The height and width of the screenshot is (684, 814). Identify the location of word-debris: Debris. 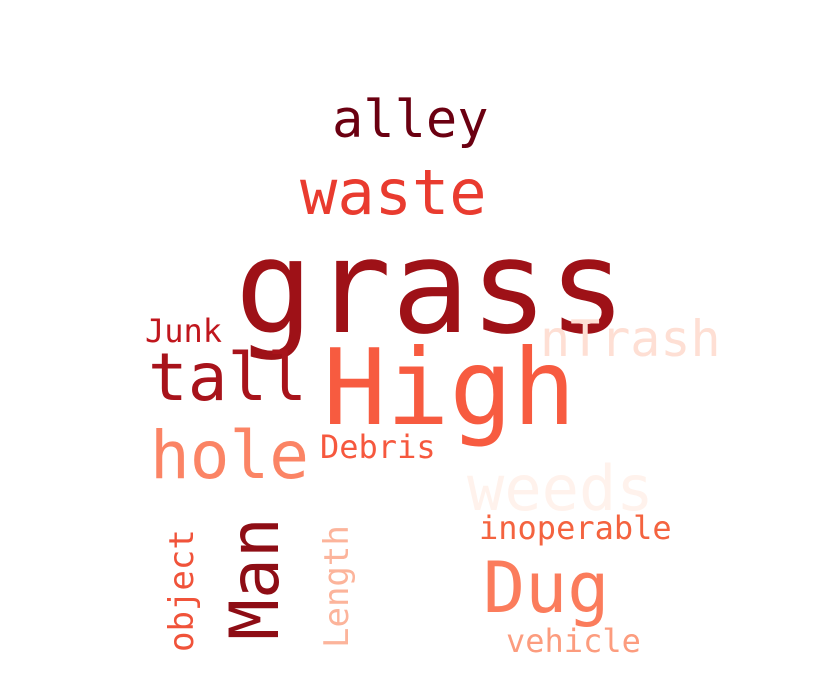
(378, 447).